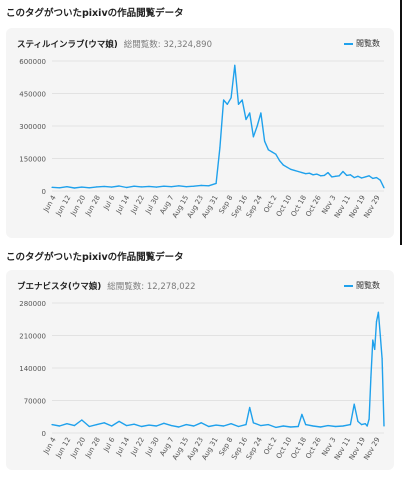  Describe the element at coordinates (44, 192) in the screenshot. I see `chart-1-y-tick-label: 0` at that location.